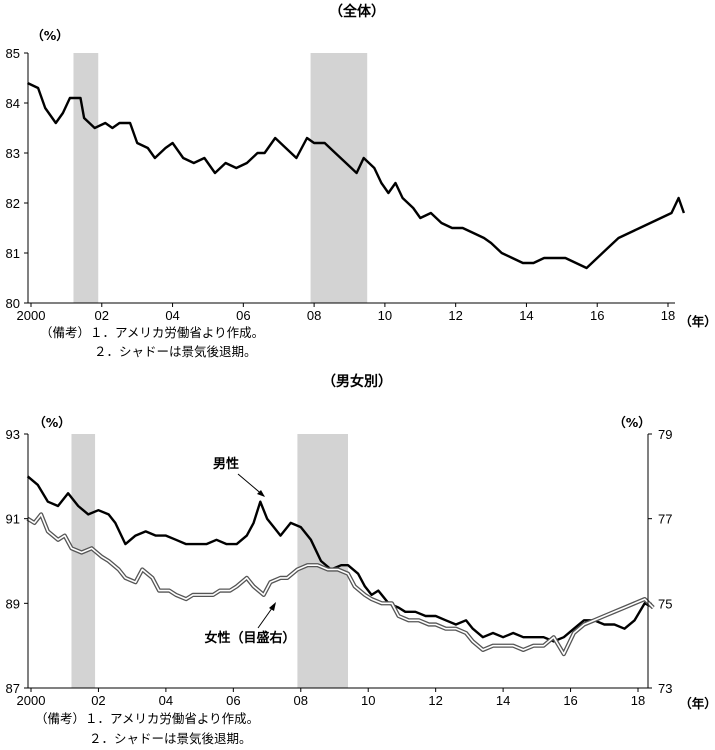 Image resolution: width=715 pixels, height=750 pixels. Describe the element at coordinates (166, 700) in the screenshot. I see `chart2-x-tick-label: 04` at that location.